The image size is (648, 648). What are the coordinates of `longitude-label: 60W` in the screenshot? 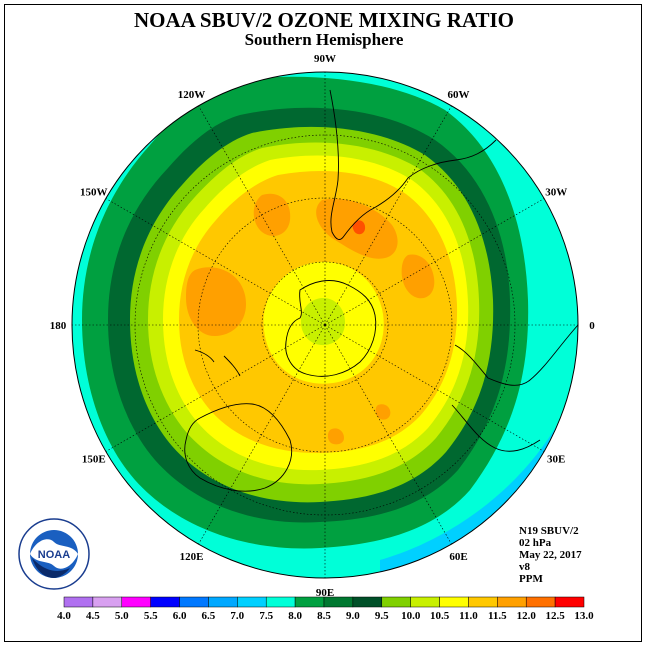 It's located at (459, 95).